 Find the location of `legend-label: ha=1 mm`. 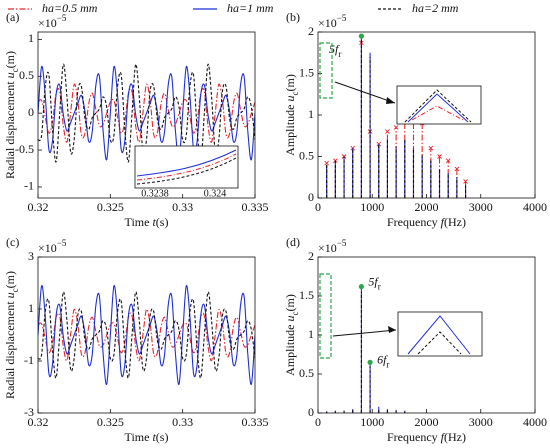

legend-label: ha=1 mm is located at coordinates (250, 8).